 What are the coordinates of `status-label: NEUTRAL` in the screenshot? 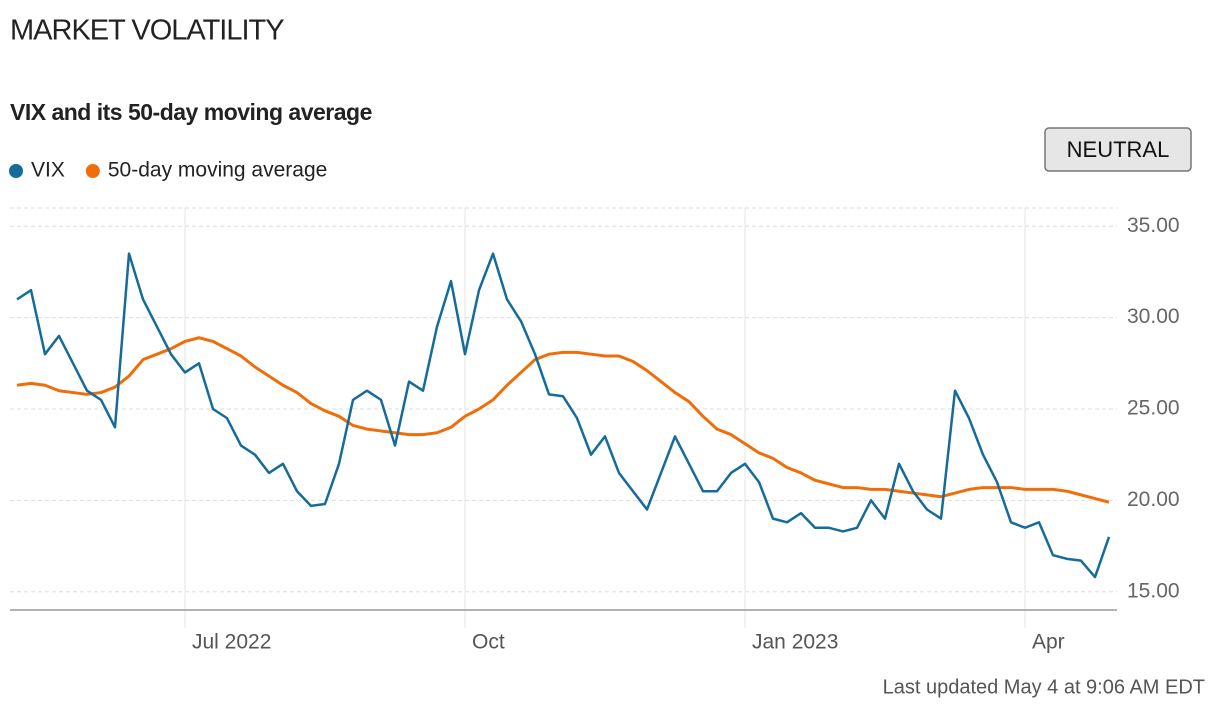 It's located at (1118, 149).